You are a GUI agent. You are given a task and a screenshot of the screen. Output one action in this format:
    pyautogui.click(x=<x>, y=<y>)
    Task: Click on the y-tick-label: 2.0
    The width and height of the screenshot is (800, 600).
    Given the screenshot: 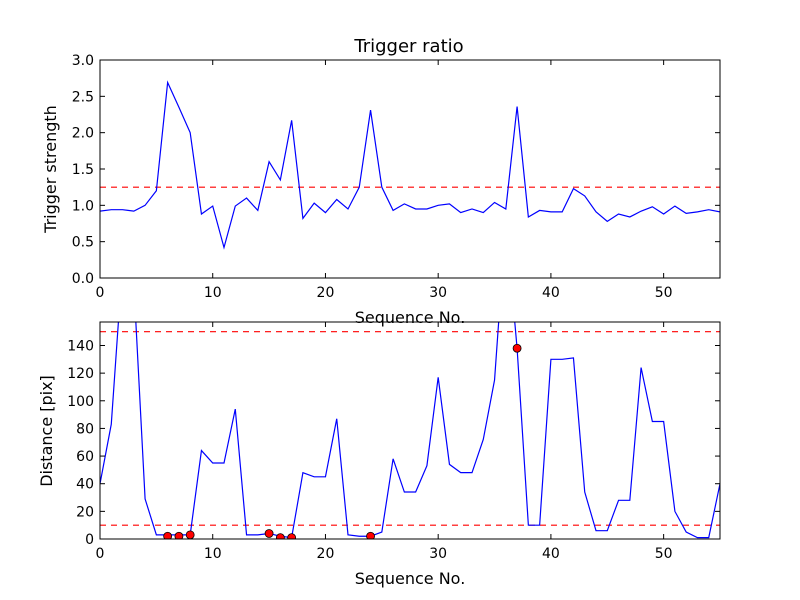 What is the action you would take?
    pyautogui.click(x=83, y=134)
    